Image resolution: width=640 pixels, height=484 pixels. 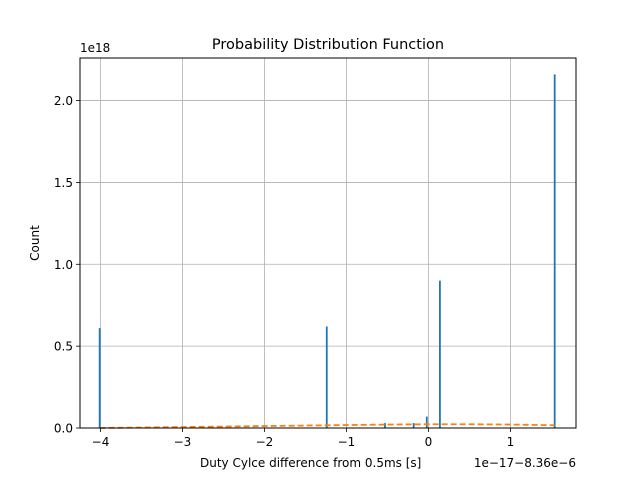 What do you see at coordinates (429, 442) in the screenshot?
I see `x-tick-label: 0` at bounding box center [429, 442].